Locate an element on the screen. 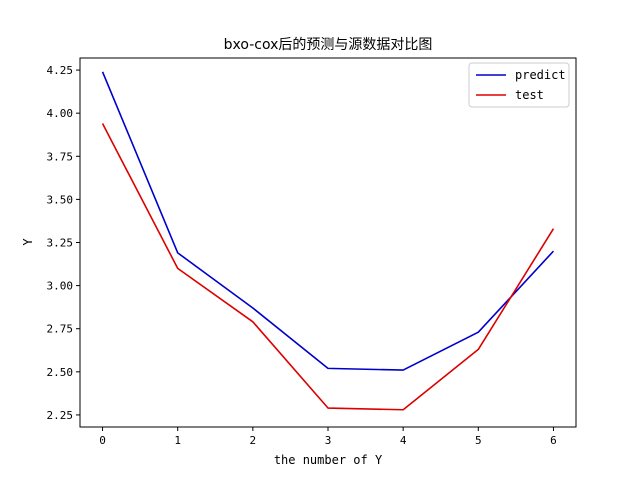  y-tick-label: 3.75 is located at coordinates (60, 156).